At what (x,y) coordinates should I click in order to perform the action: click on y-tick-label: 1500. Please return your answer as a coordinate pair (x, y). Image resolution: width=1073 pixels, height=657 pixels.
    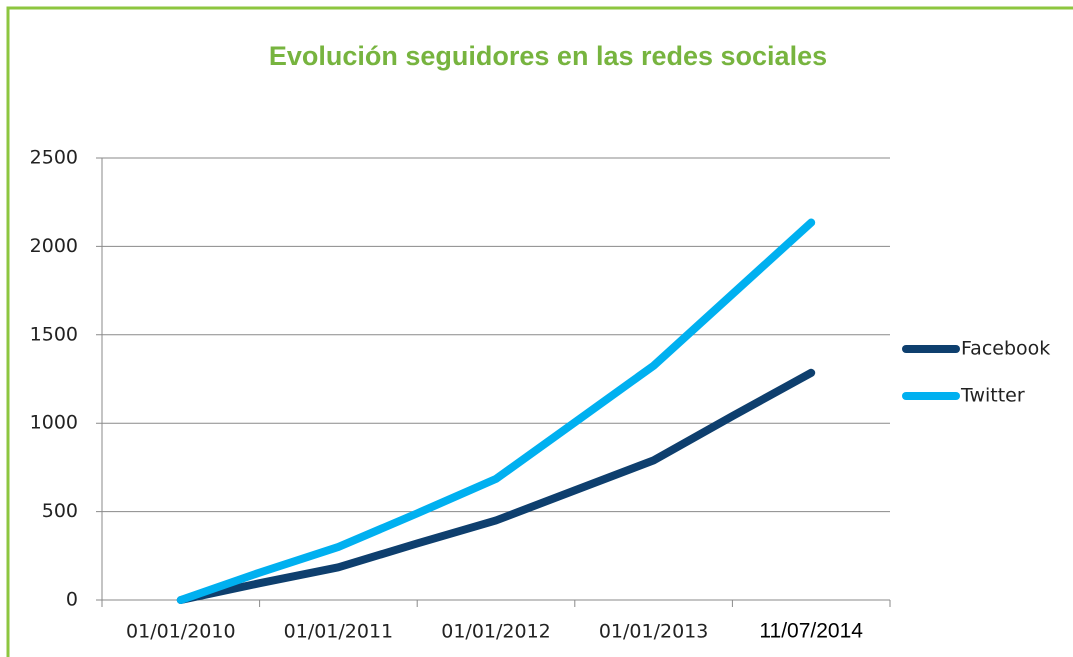
    Looking at the image, I should click on (54, 334).